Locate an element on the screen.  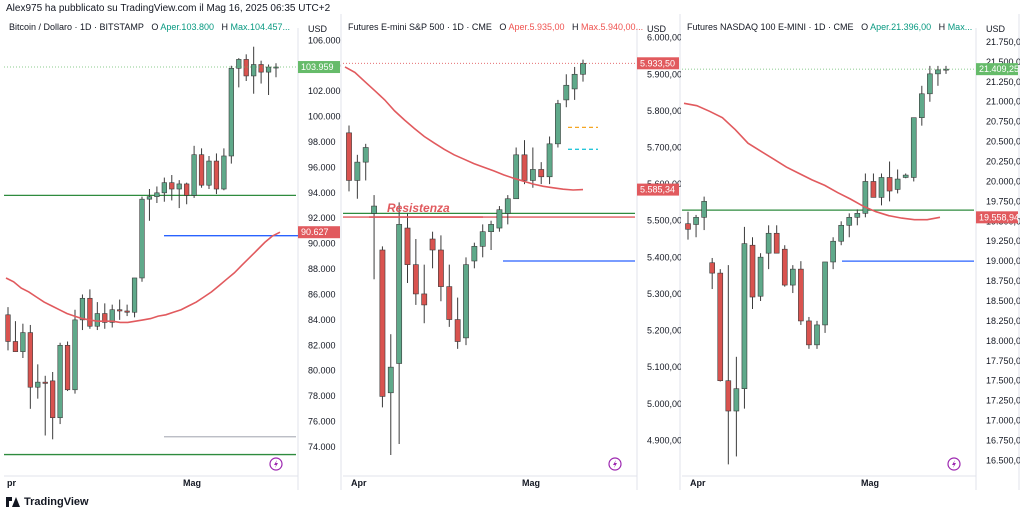
y-tick-label: 74.000 is located at coordinates (322, 447).